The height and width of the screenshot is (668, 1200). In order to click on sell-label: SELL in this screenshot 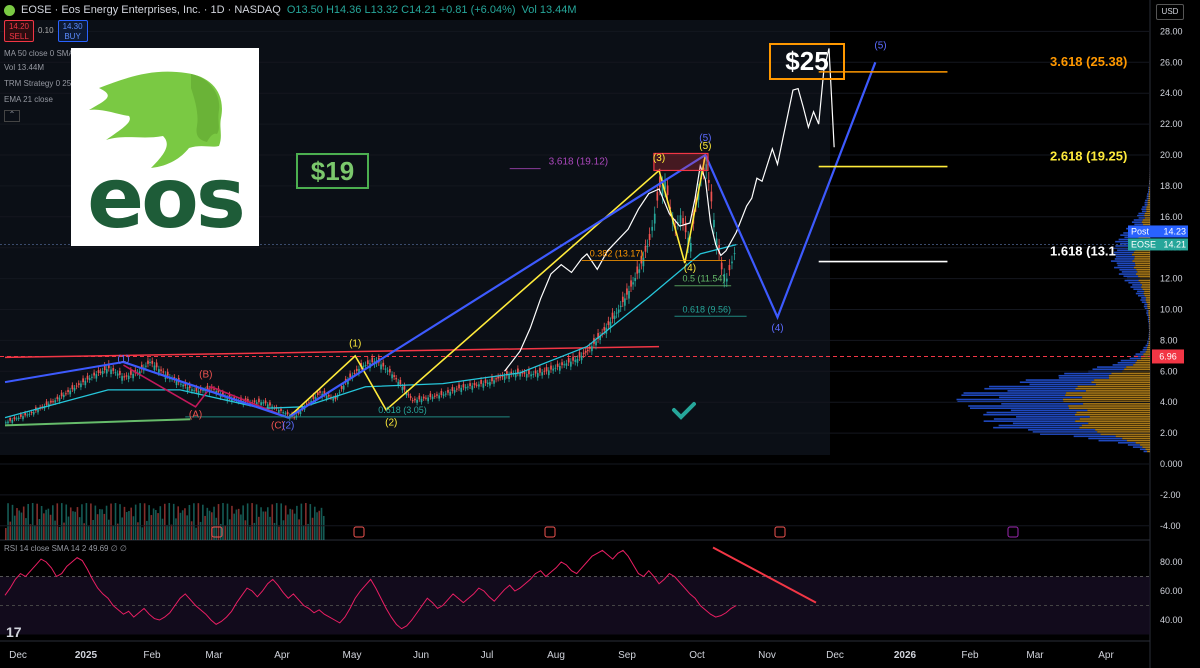, I will do `click(19, 36)`.